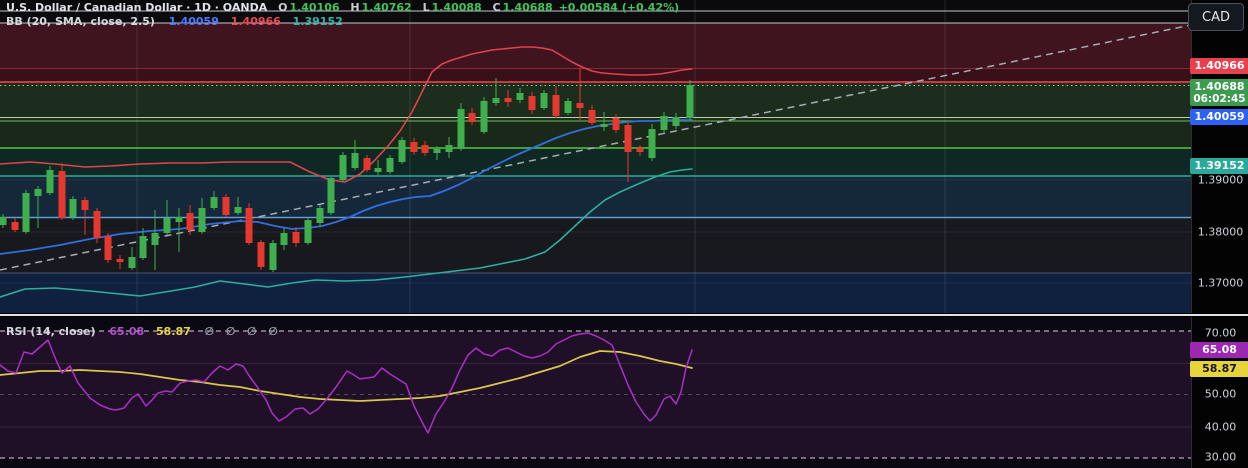 The height and width of the screenshot is (468, 1248). I want to click on rsi-empty-values: ∅ ∅ ∅ ∅, so click(243, 331).